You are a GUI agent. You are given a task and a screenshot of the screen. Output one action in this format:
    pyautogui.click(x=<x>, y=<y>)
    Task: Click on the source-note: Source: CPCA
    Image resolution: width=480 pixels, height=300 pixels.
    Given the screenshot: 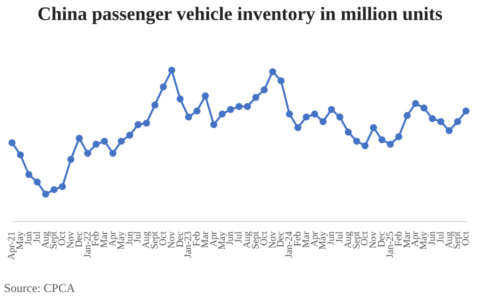 What is the action you would take?
    pyautogui.click(x=40, y=288)
    